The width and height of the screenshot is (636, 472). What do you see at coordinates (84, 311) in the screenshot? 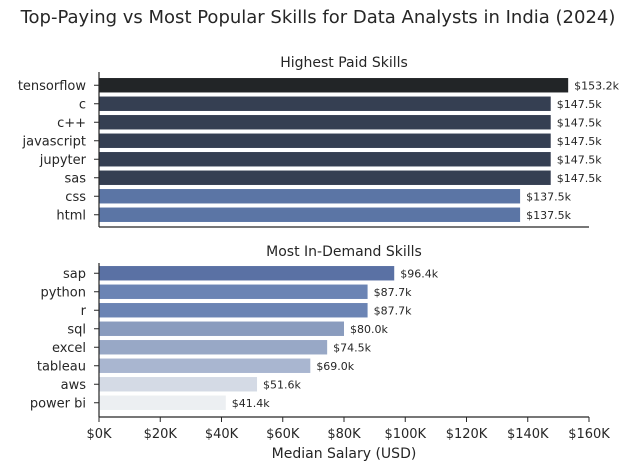
I see `category-label-r: r` at bounding box center [84, 311].